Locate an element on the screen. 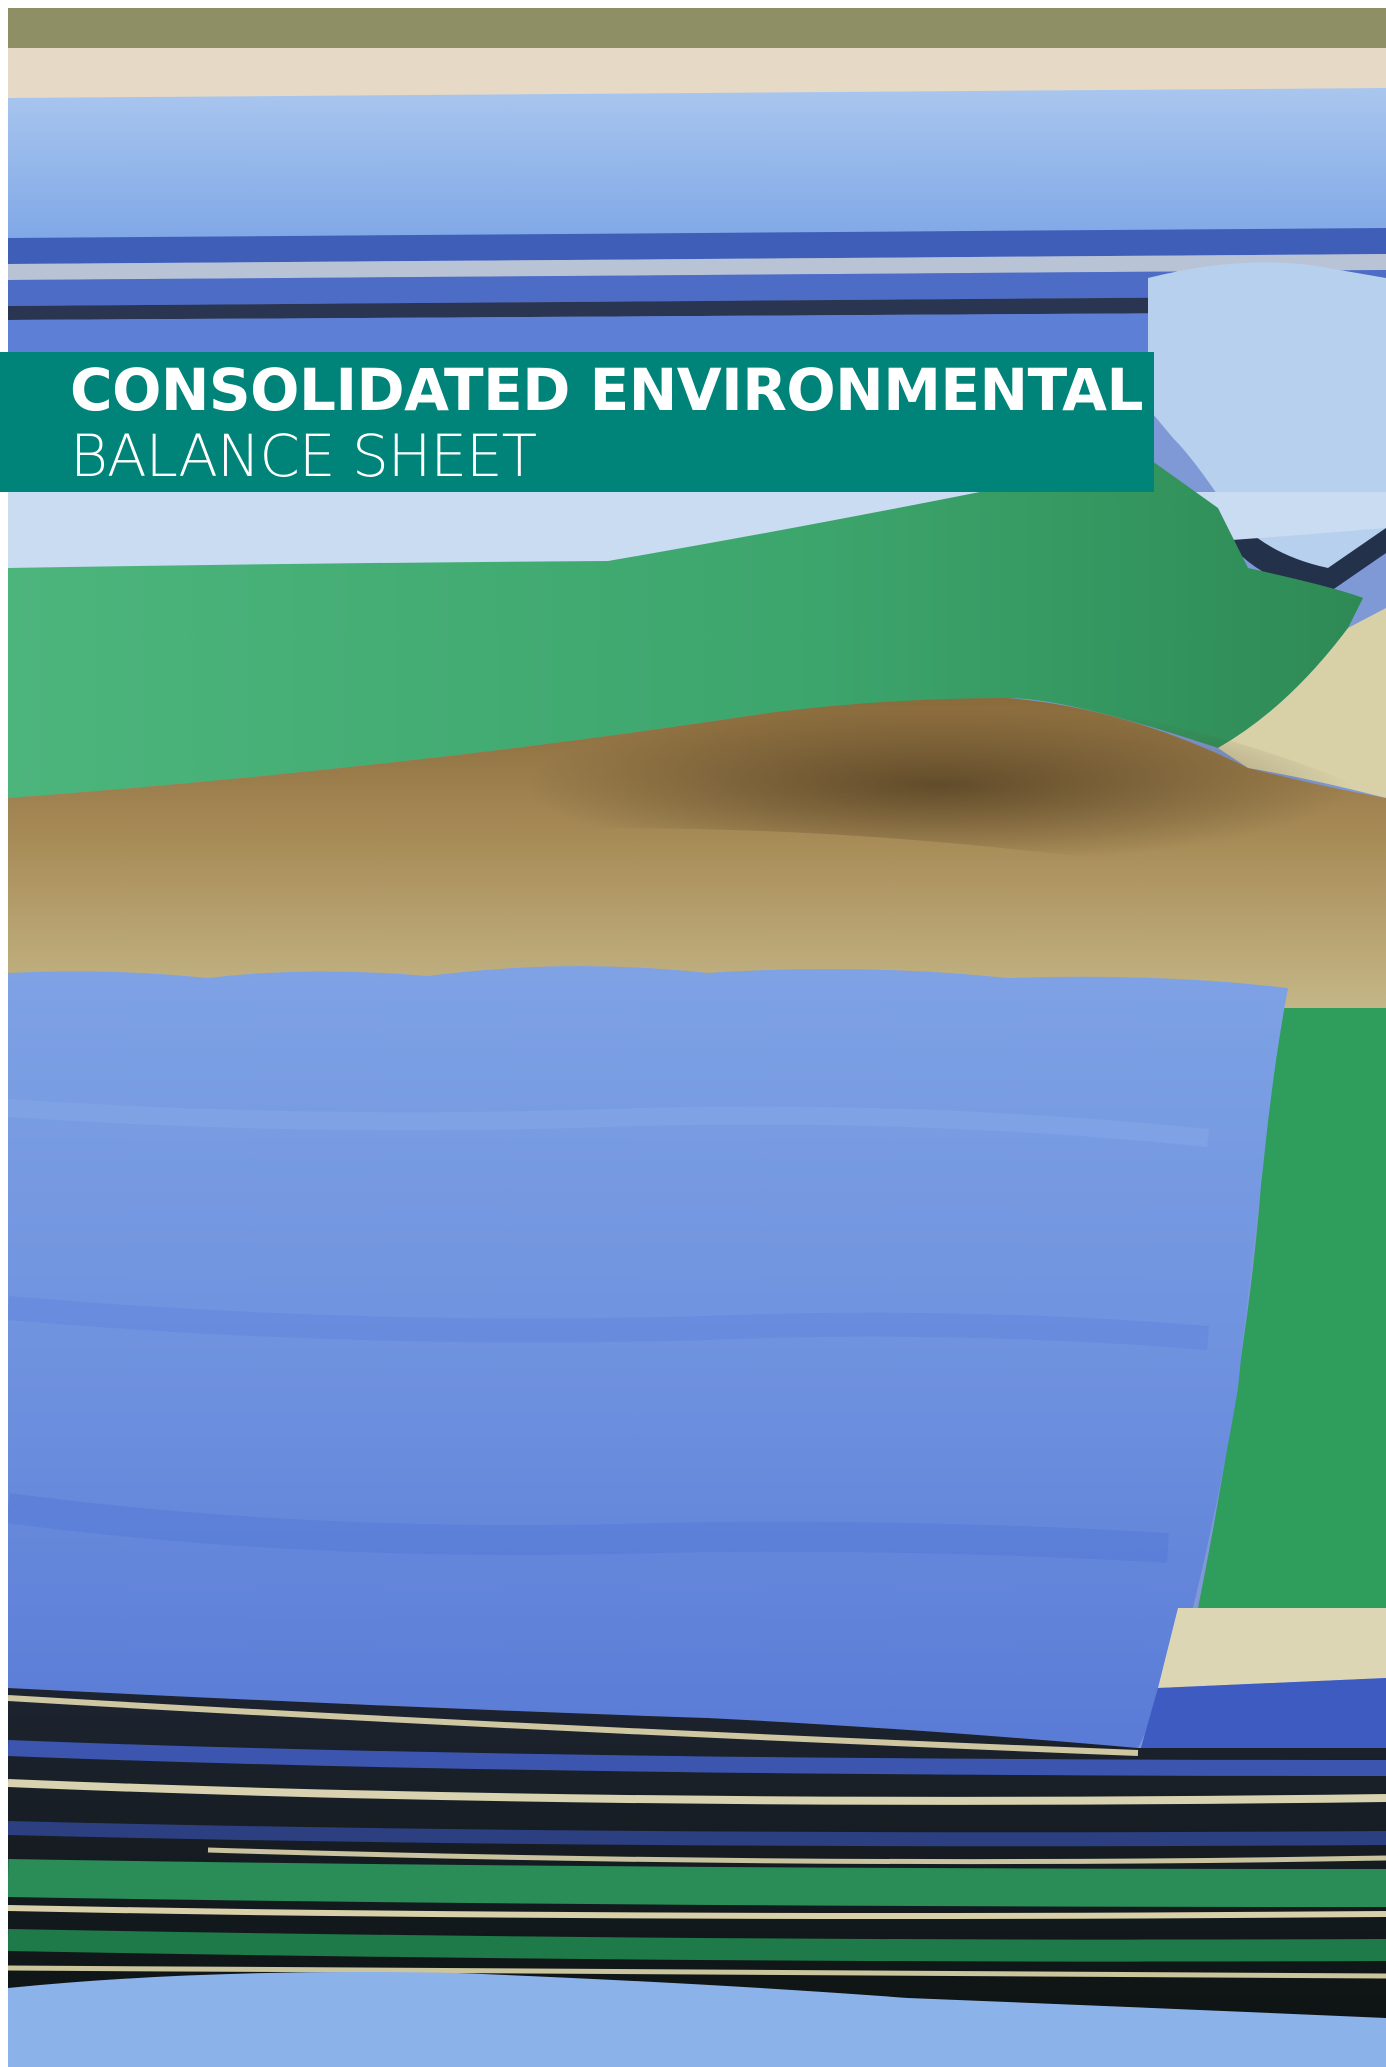 Image resolution: width=1386 pixels, height=2067 pixels. page-title: CONSOLIDATED ENVIRONMENTAL is located at coordinates (607, 390).